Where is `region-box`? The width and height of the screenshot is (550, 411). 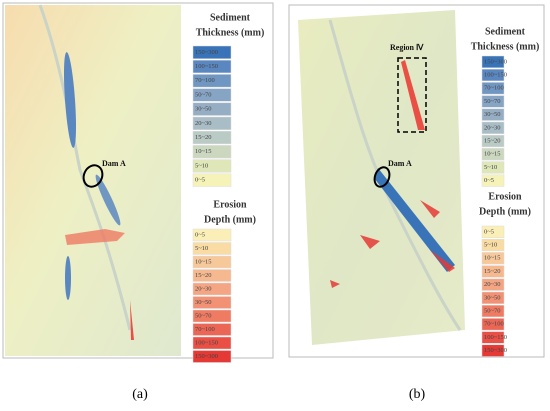 region-box is located at coordinates (412, 95).